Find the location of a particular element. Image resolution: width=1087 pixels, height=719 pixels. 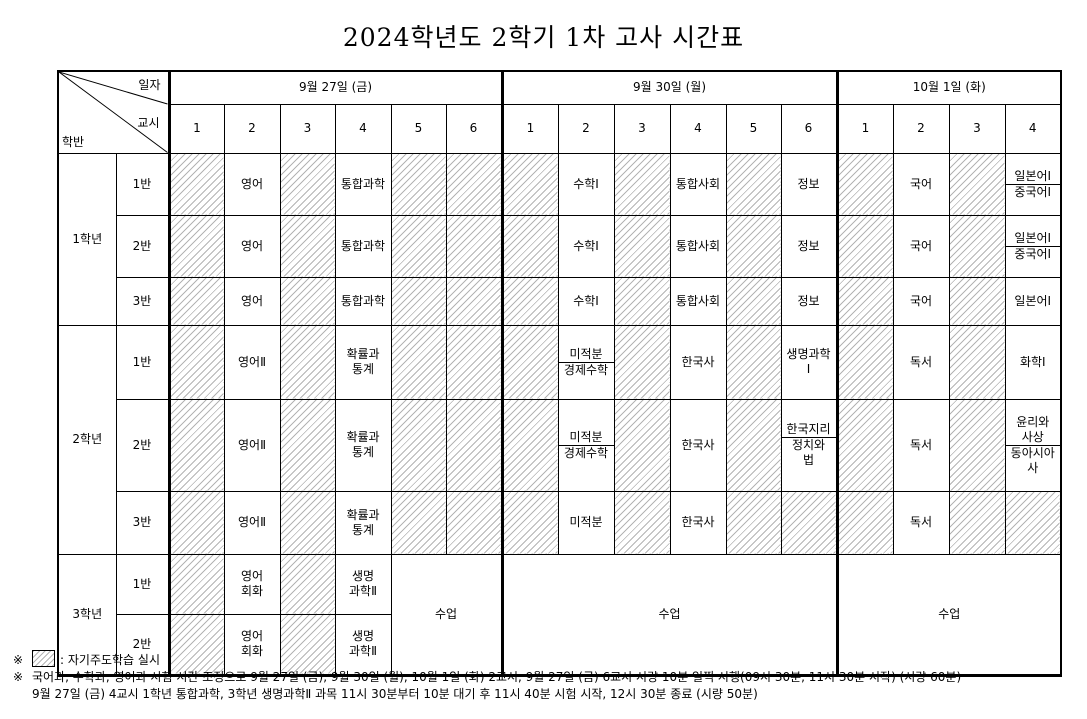

subject-cell: 영어Ⅱ is located at coordinates (252, 445).